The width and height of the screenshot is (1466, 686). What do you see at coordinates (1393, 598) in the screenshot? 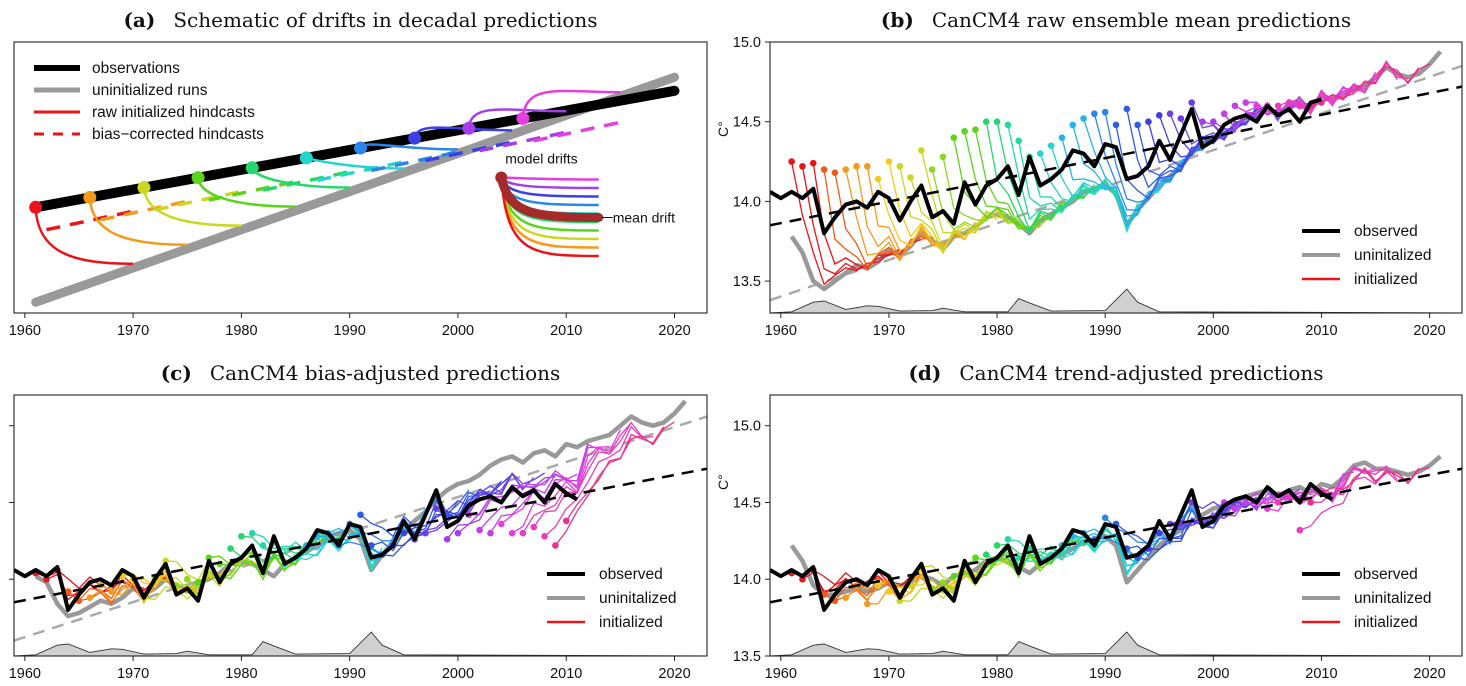
I see `legend-label: uninitalized` at bounding box center [1393, 598].